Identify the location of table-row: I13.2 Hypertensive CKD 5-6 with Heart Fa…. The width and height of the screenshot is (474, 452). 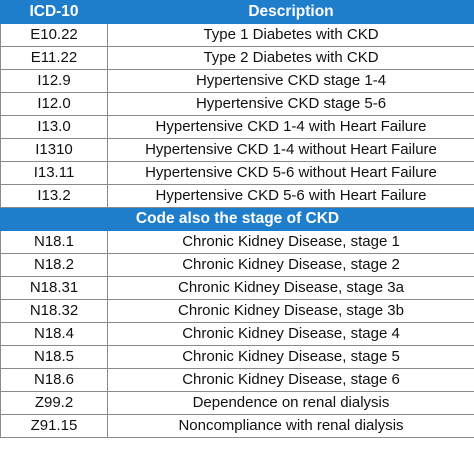
(237, 196).